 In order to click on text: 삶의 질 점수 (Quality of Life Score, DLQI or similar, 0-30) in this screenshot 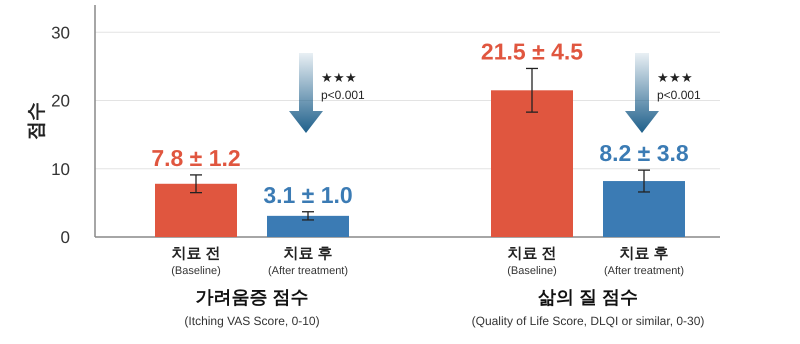, I will do `click(588, 307)`.